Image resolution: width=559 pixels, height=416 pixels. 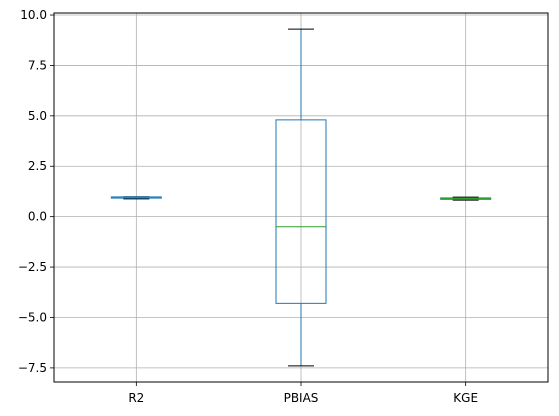 I want to click on x-axis-ticks: R2 PBIAS KGE, so click(x=303, y=393).